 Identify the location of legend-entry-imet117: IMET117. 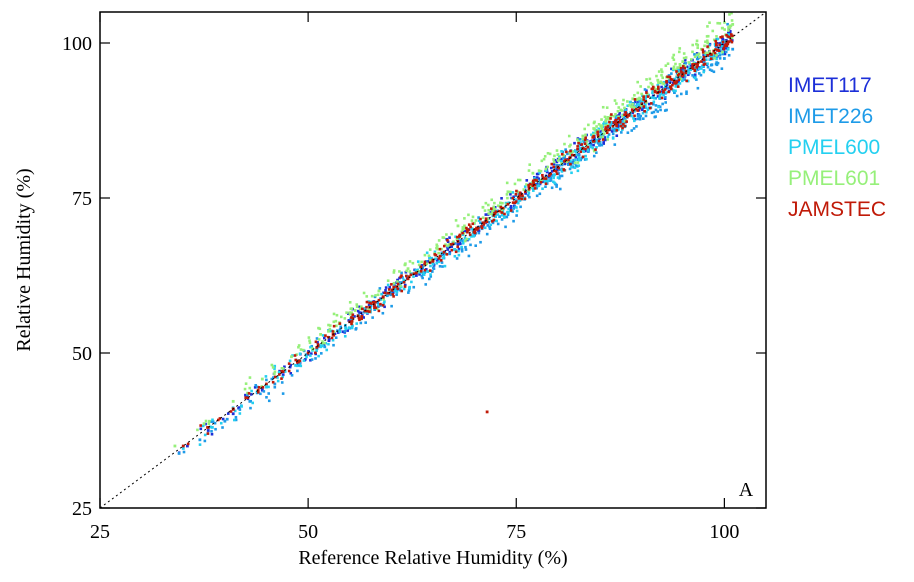
(830, 85).